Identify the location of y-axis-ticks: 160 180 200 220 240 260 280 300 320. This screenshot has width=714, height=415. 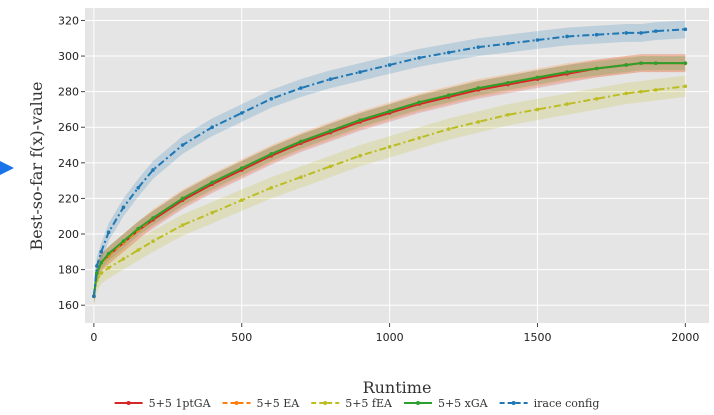
(71, 163).